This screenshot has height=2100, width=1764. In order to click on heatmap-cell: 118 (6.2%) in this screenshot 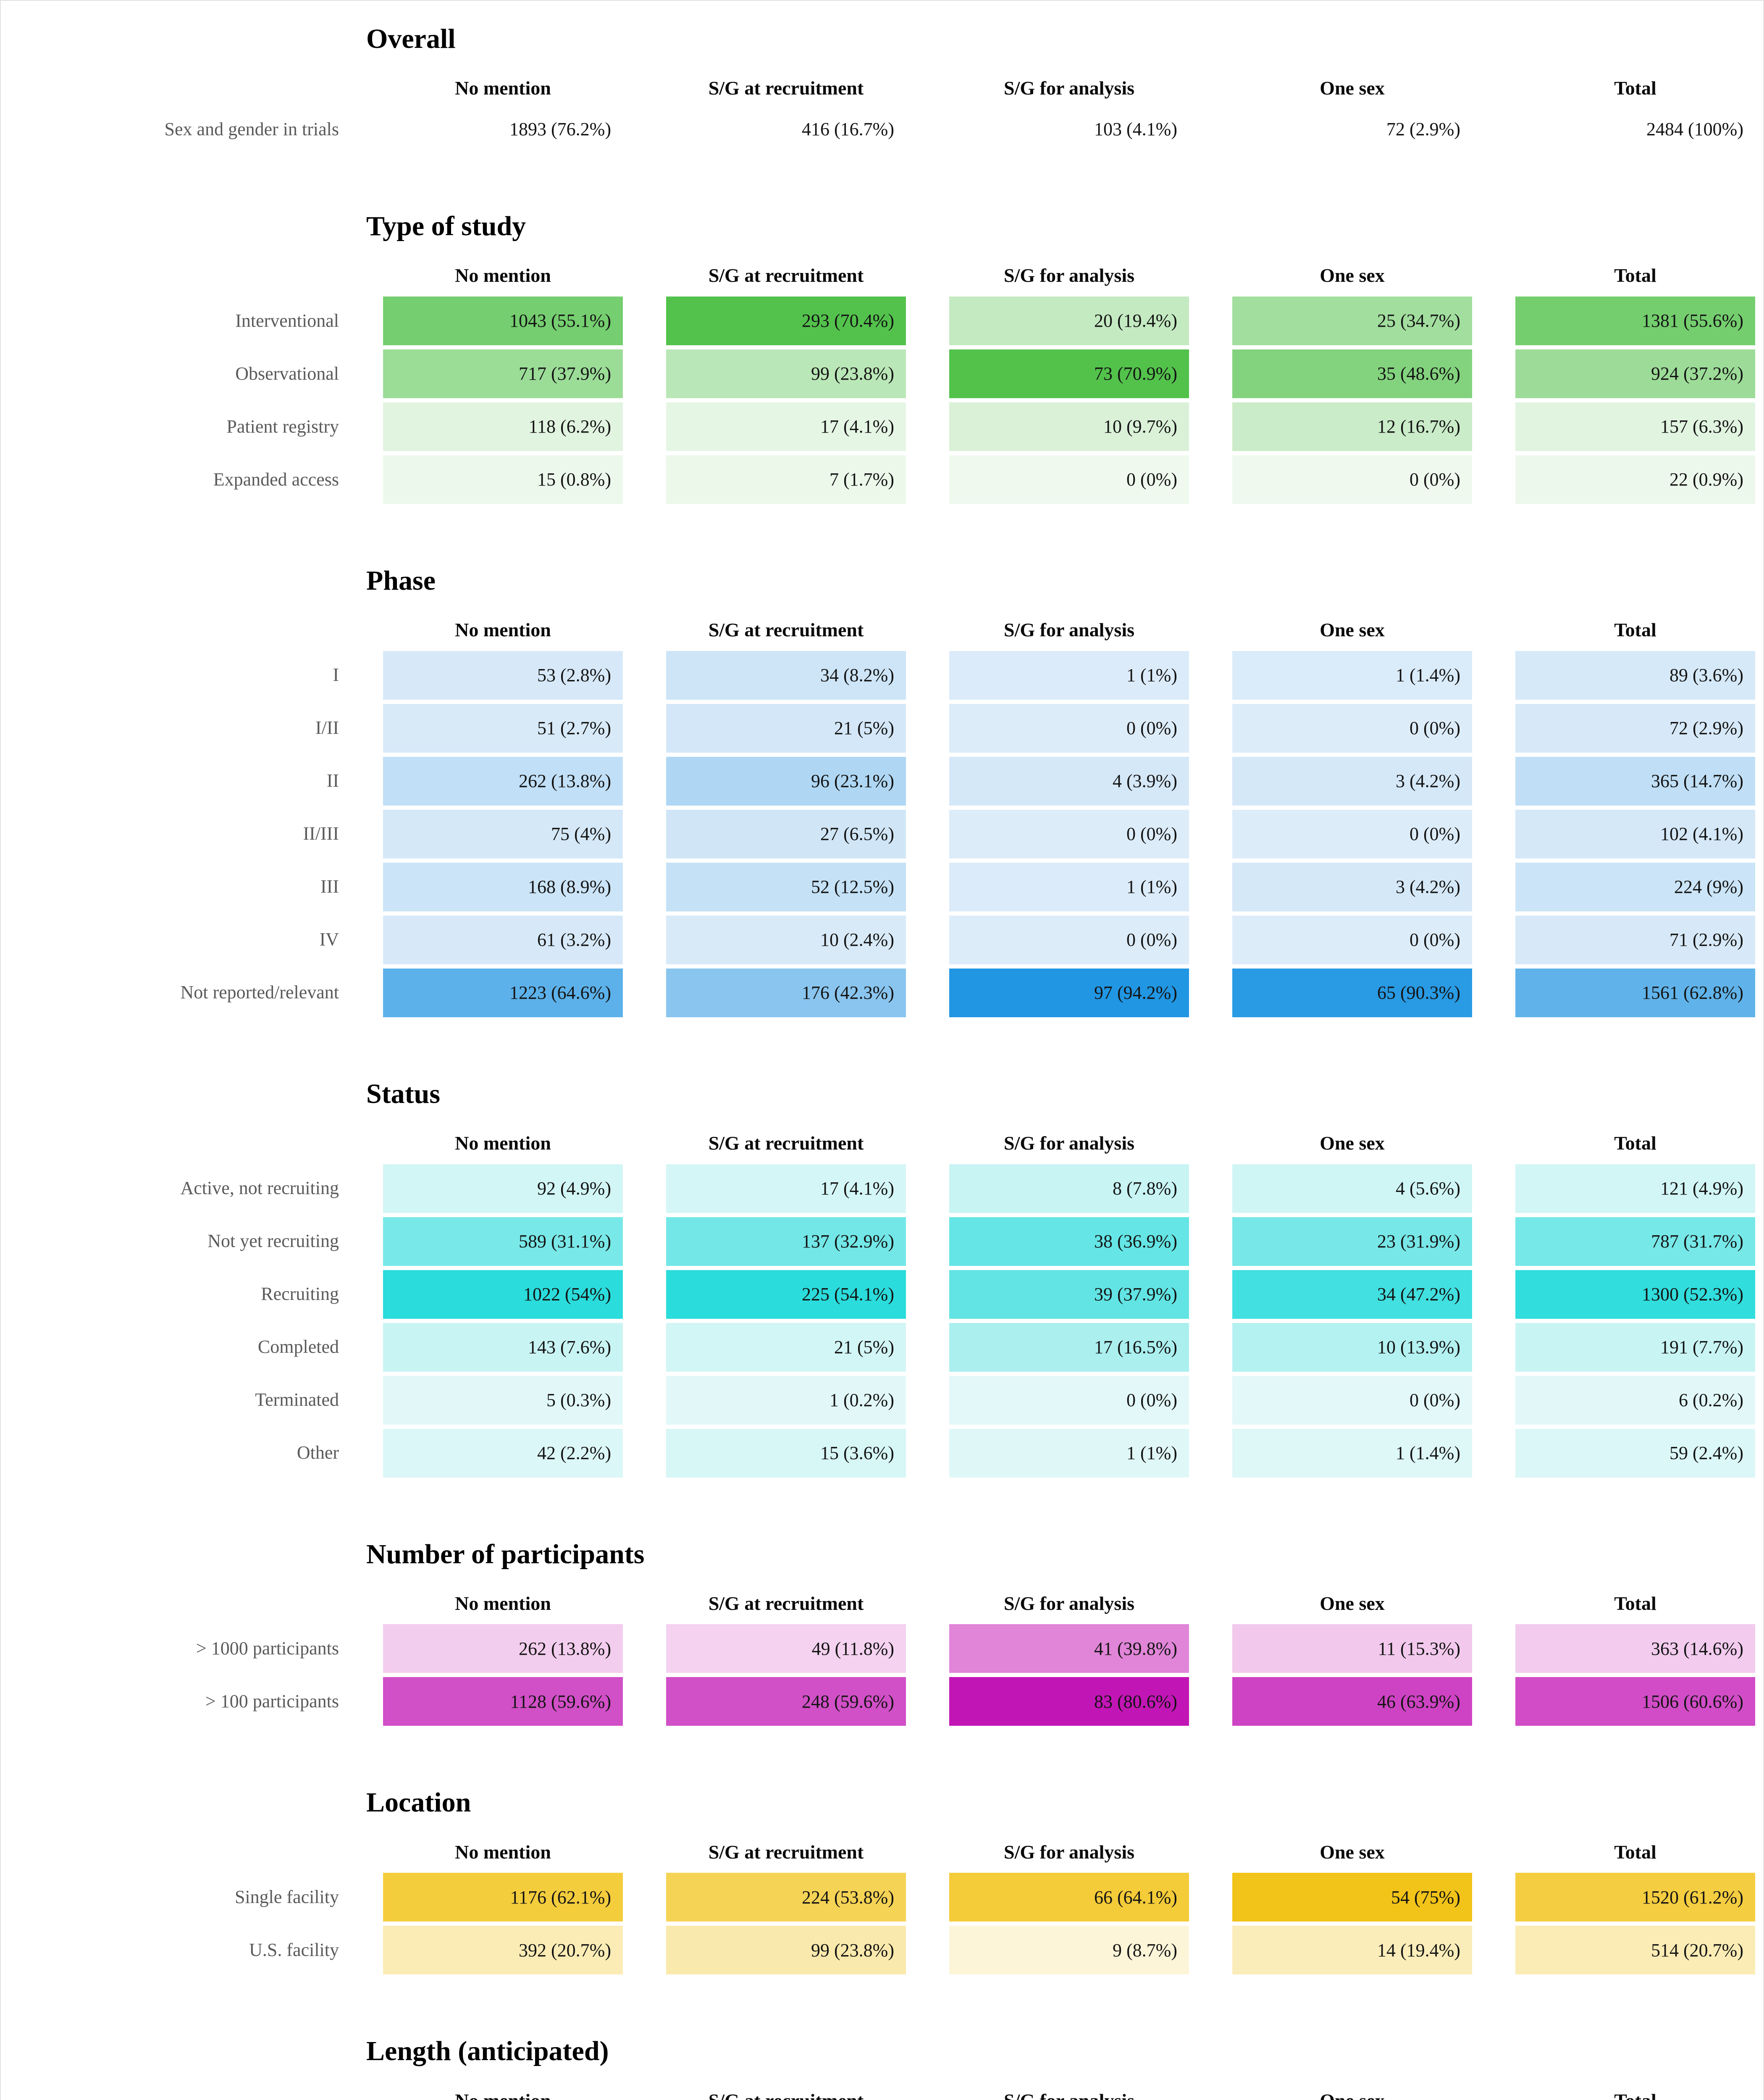, I will do `click(503, 426)`.